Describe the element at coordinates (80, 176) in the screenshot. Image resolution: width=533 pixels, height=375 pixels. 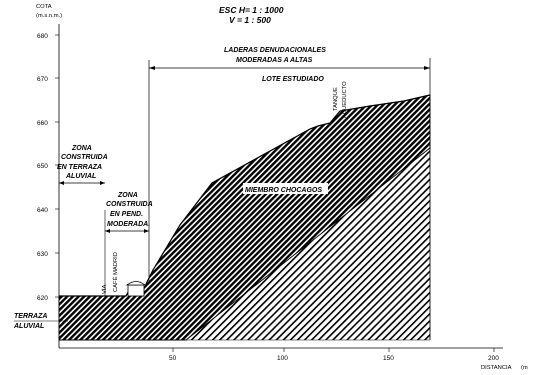
I see `terraza-zone-label-4: ALUVIAL` at that location.